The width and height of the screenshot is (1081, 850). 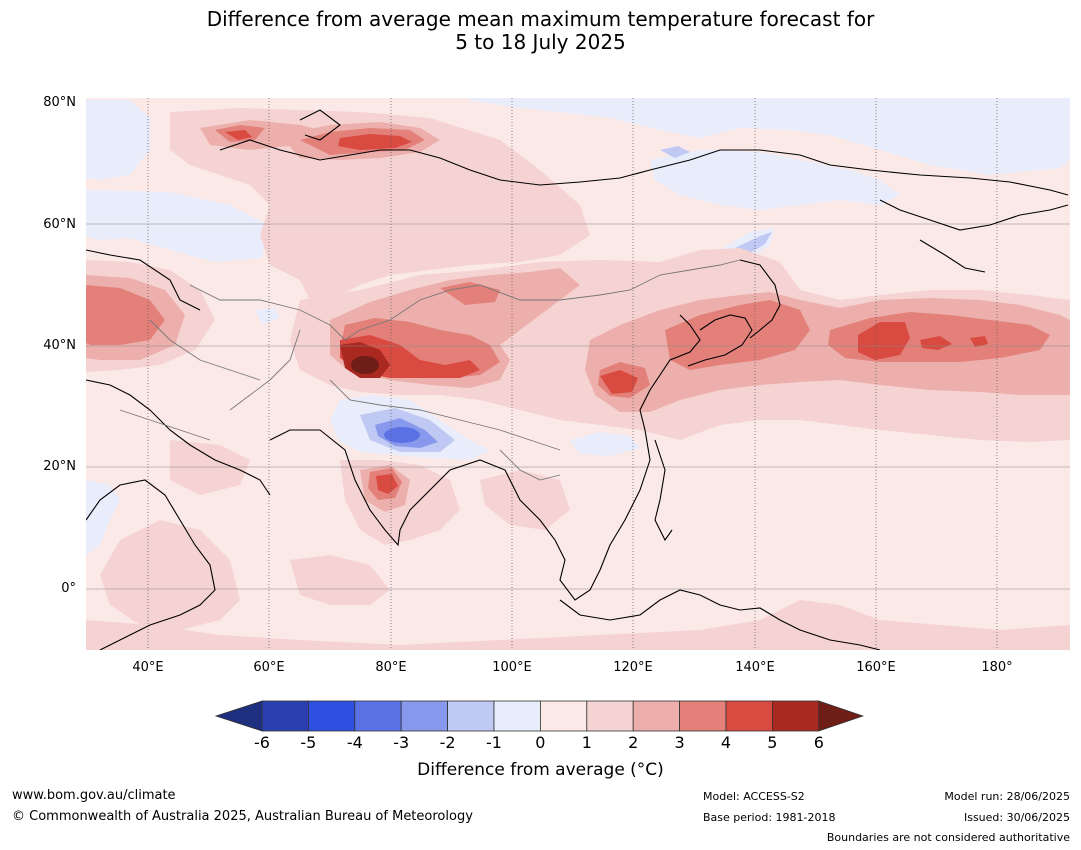 What do you see at coordinates (391, 667) in the screenshot?
I see `lon-label-80e: 80°E` at bounding box center [391, 667].